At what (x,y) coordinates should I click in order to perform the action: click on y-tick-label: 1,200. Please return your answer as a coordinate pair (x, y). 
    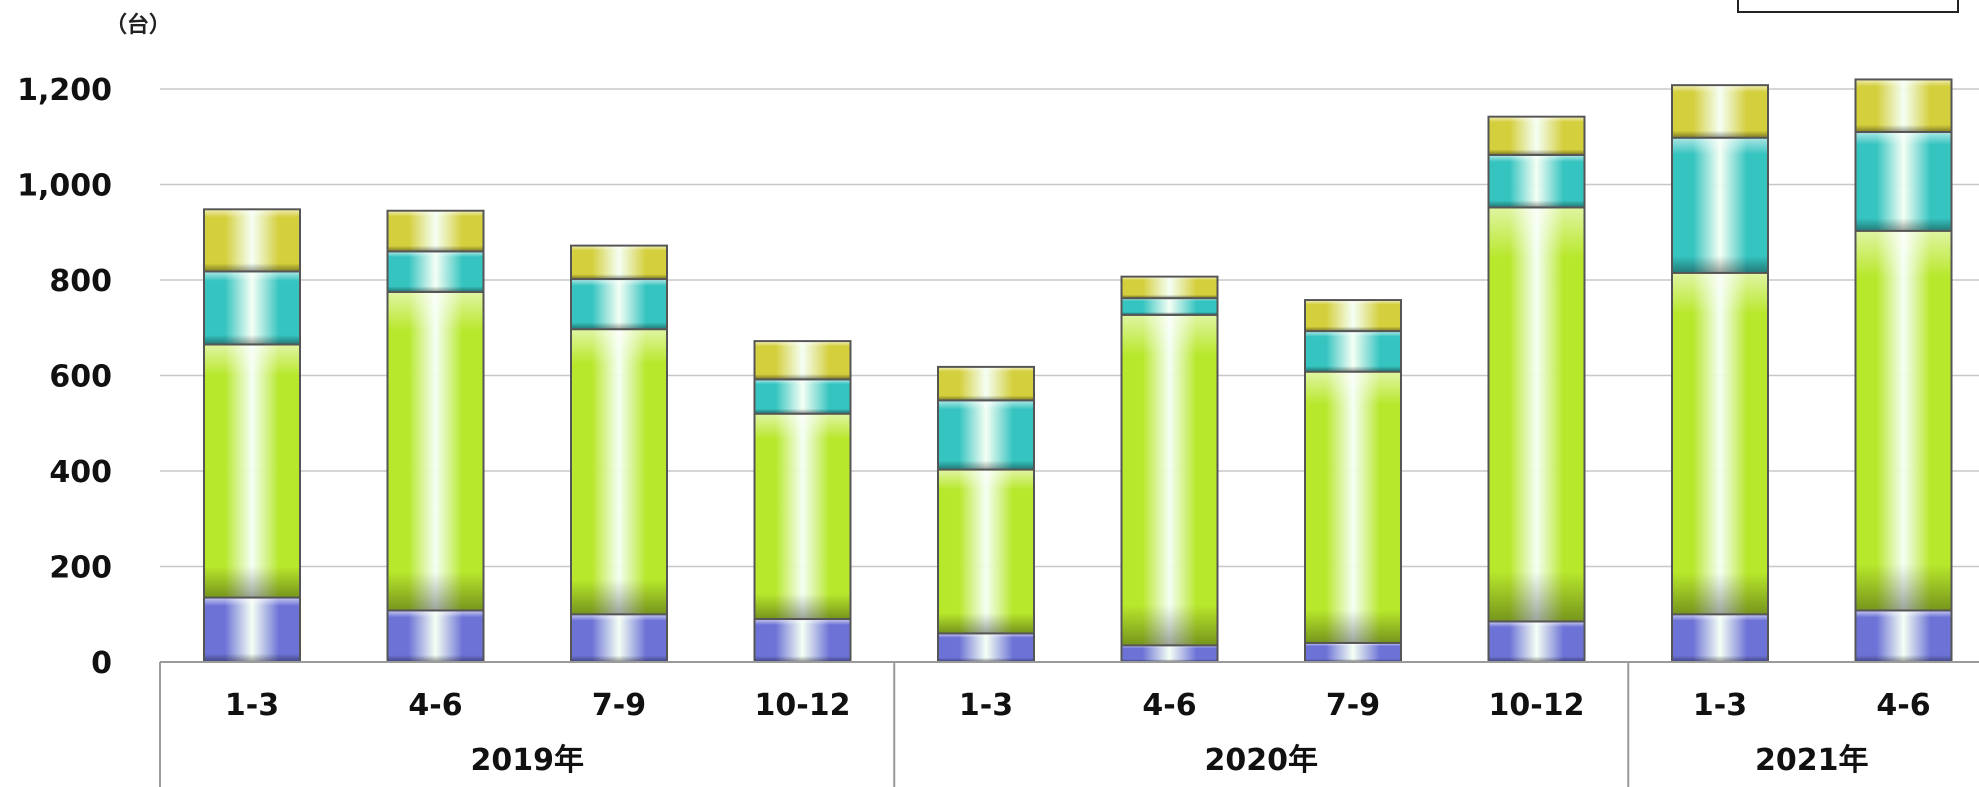
    Looking at the image, I should click on (64, 90).